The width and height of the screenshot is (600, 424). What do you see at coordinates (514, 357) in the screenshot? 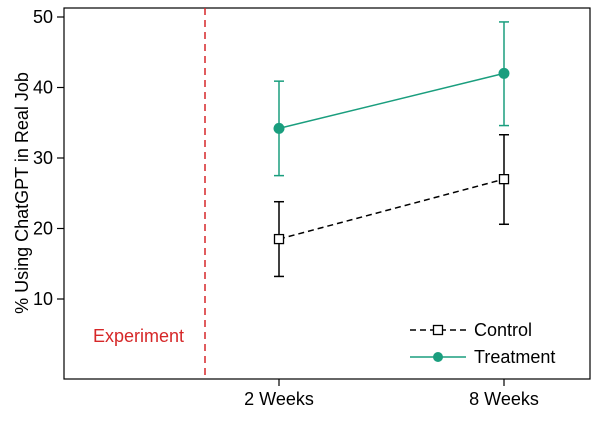
I see `legend-label: Treatment` at bounding box center [514, 357].